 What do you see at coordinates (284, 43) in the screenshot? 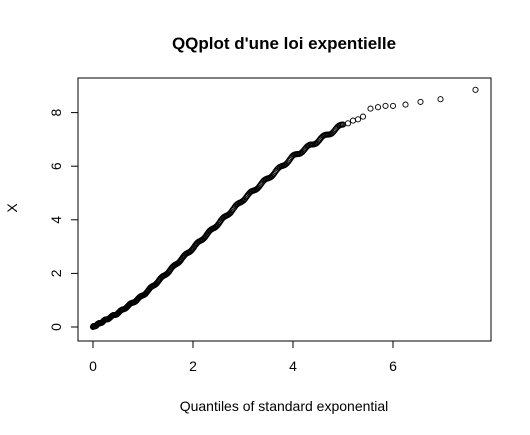
I see `chart-title: QQplot d'une loi expentielle` at bounding box center [284, 43].